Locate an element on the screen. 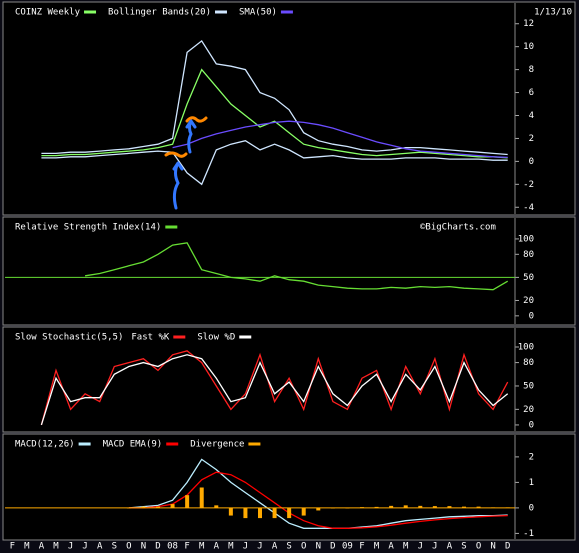 Image resolution: width=579 pixels, height=553 pixels. legend-label: MACD(12,26) is located at coordinates (45, 445).